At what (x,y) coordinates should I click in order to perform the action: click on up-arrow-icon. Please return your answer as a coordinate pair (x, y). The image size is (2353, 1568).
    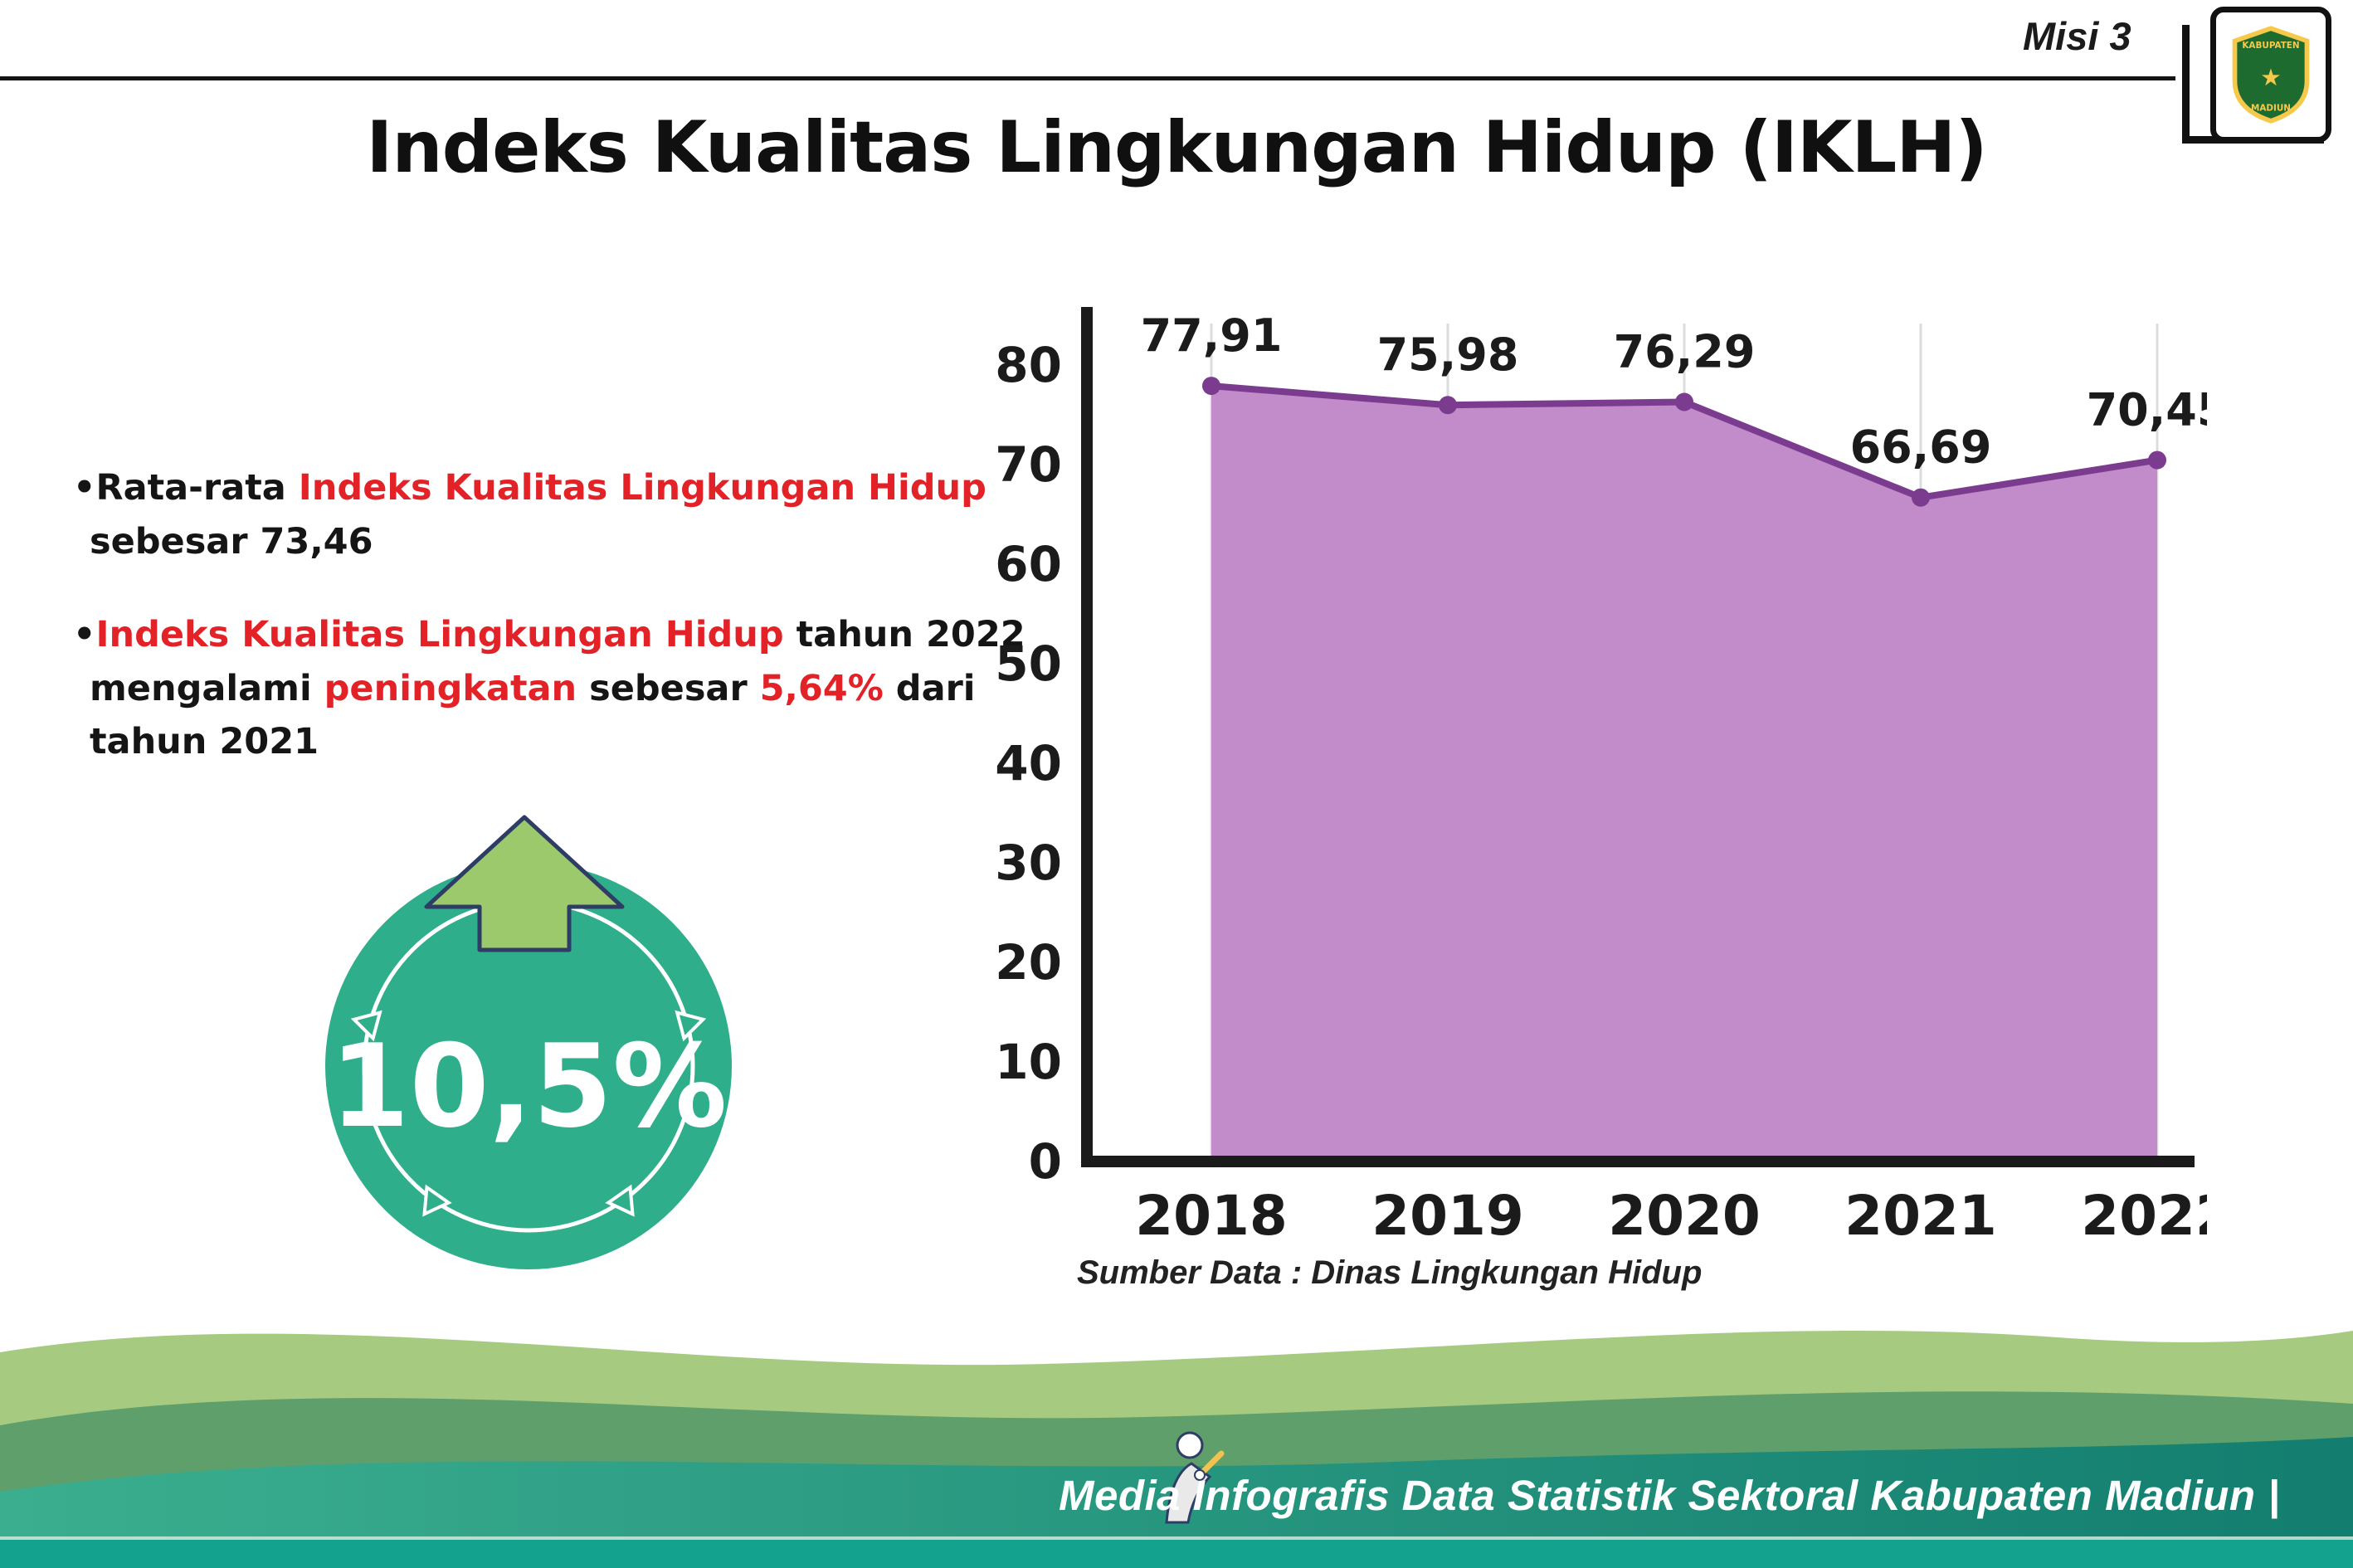
    Looking at the image, I should click on (524, 883).